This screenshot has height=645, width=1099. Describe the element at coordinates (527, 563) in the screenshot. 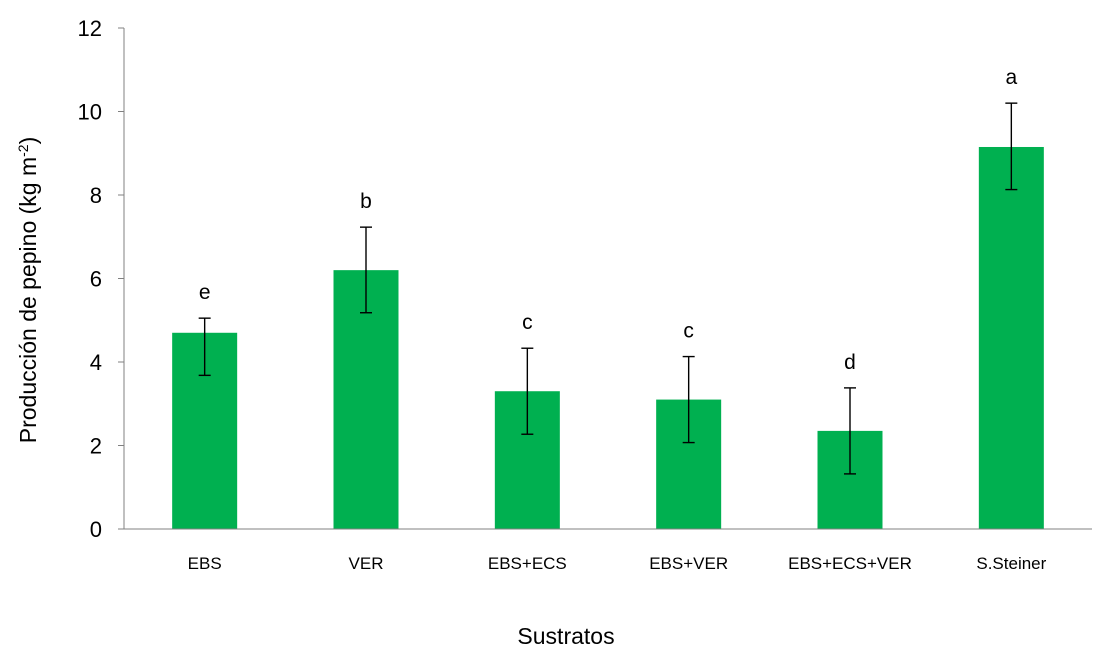

I see `x-tick-label: EBS+ECS` at that location.